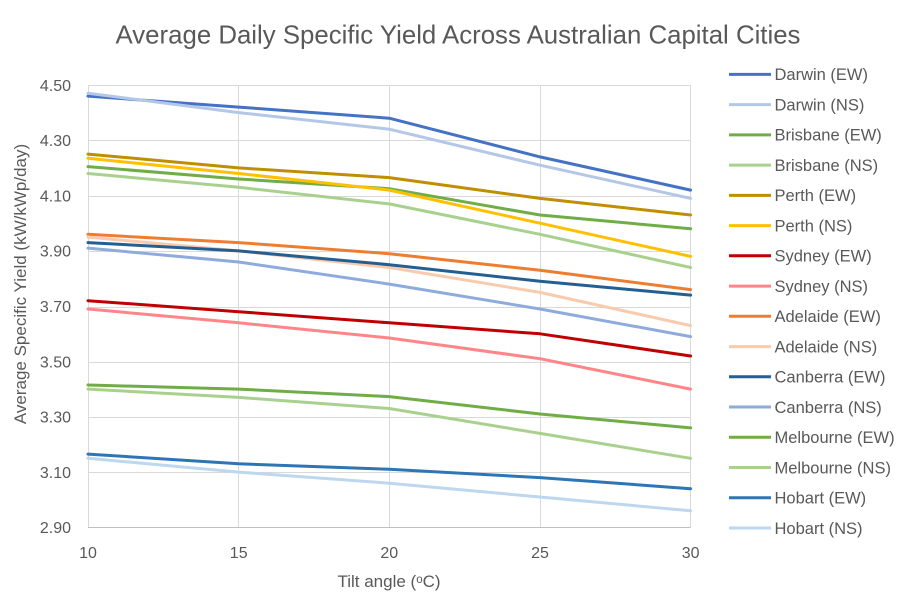 The width and height of the screenshot is (903, 603). What do you see at coordinates (691, 553) in the screenshot?
I see `svg-text: 30` at bounding box center [691, 553].